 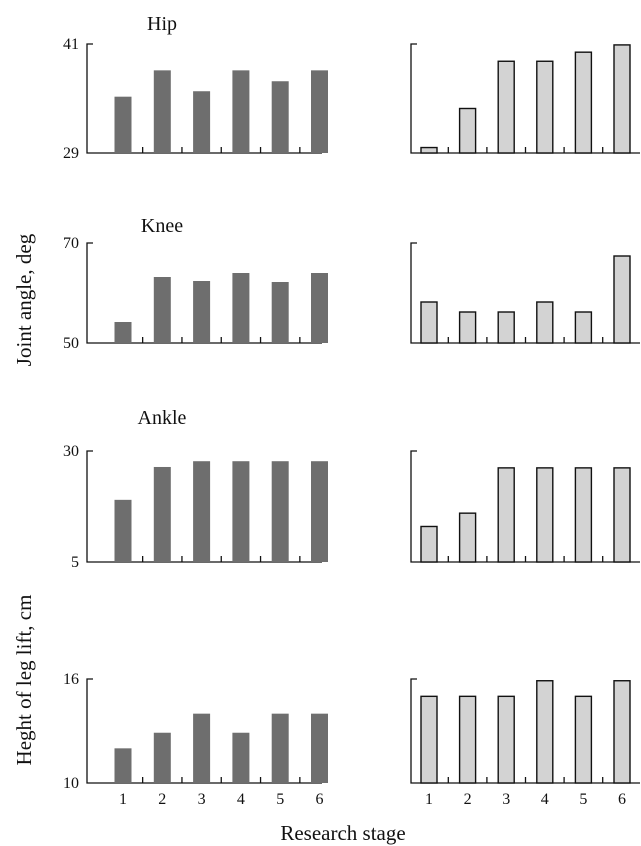 What do you see at coordinates (24, 299) in the screenshot?
I see `y-axis-label-joint-angle: Joint angle, deg` at bounding box center [24, 299].